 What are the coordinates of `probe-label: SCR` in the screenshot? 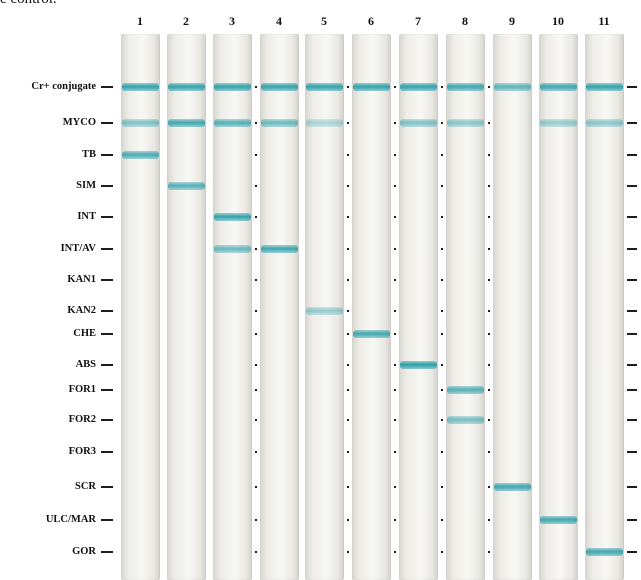 It's located at (85, 486).